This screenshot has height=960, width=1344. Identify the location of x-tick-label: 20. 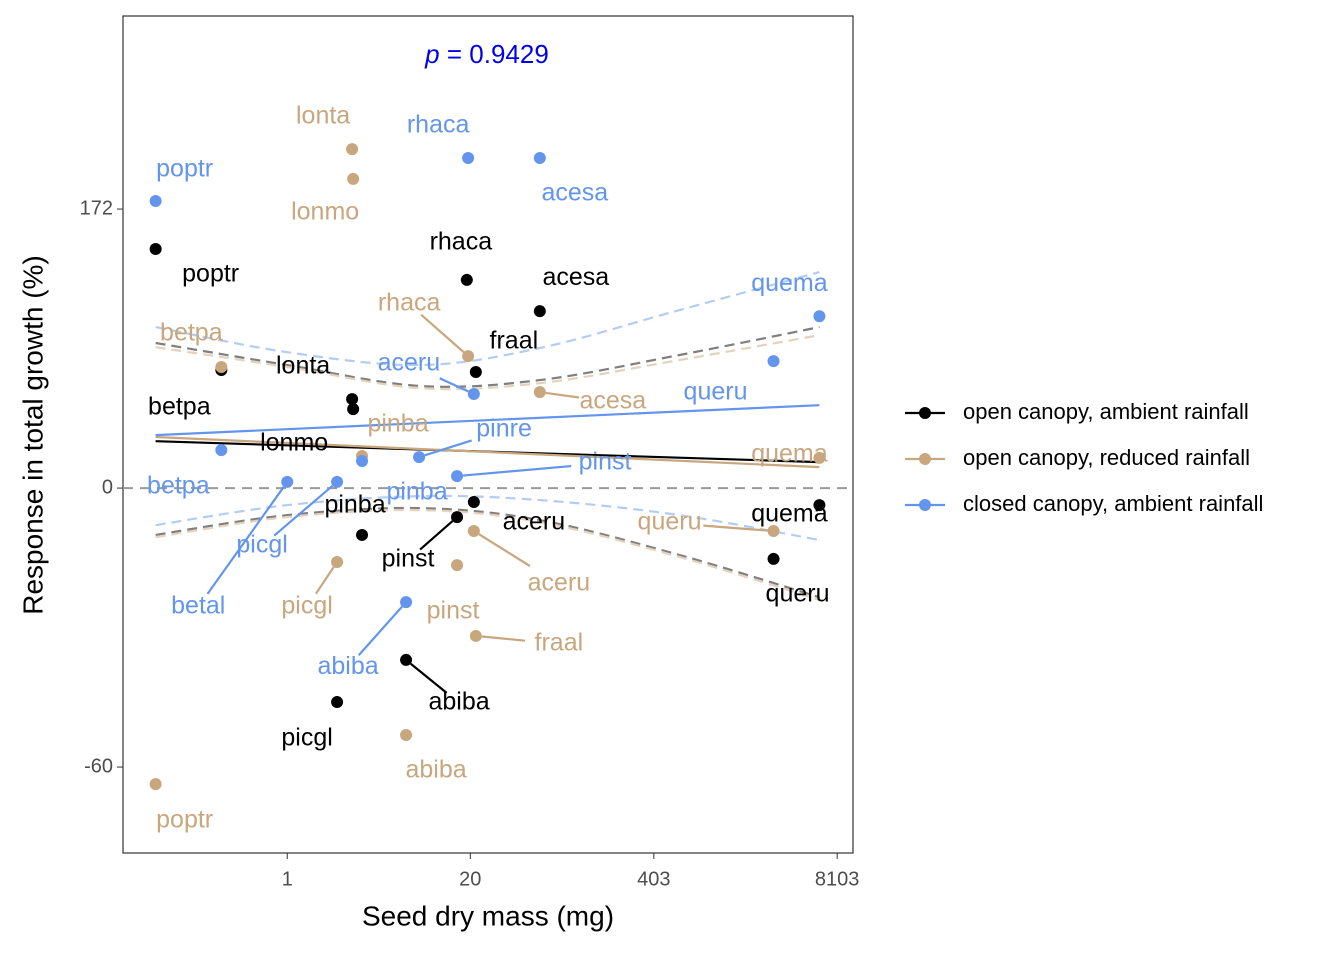
(470, 879).